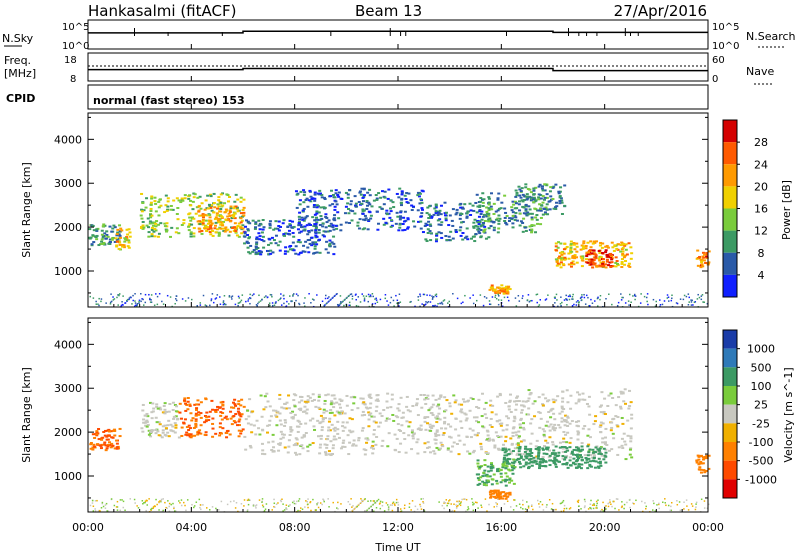  What do you see at coordinates (88, 527) in the screenshot?
I see `xtick-label: 00:00` at bounding box center [88, 527].